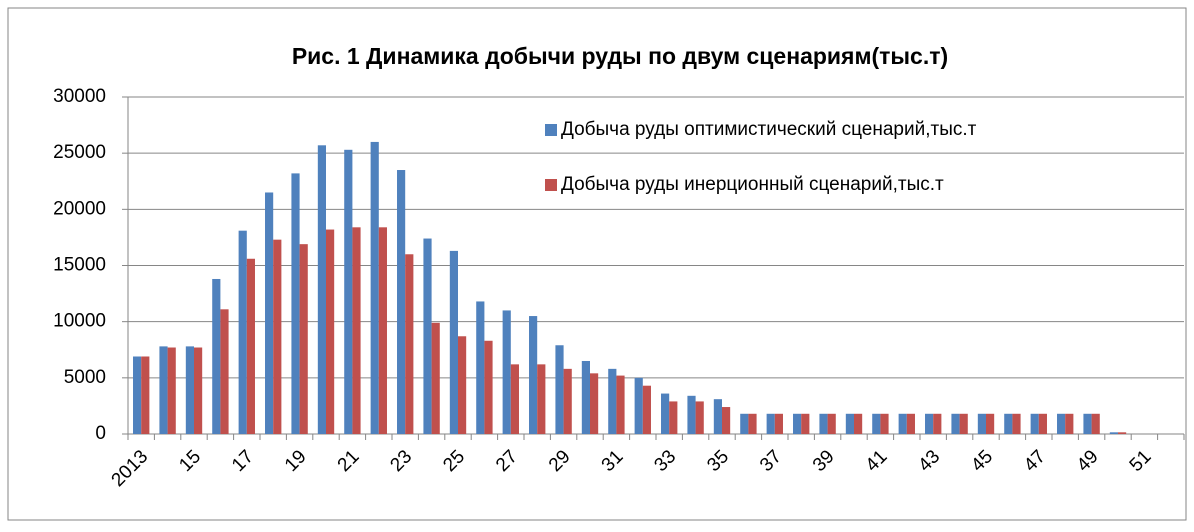 The image size is (1194, 532). I want to click on y-tick-label: 0, so click(100, 433).